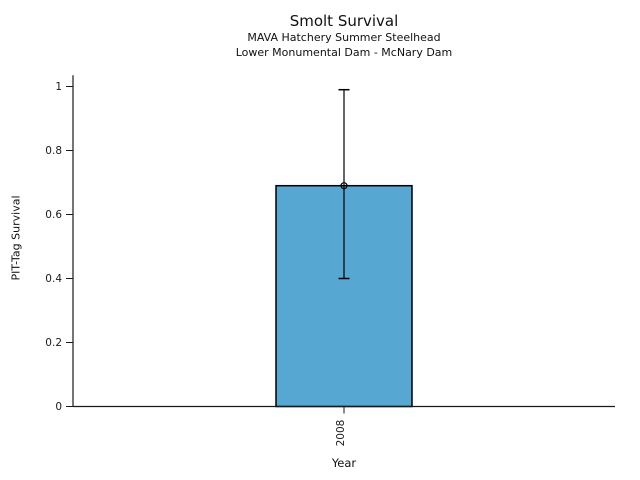  I want to click on chart-subtitle-line2: Lower Monumental Dam - McNary Dam, so click(344, 52).